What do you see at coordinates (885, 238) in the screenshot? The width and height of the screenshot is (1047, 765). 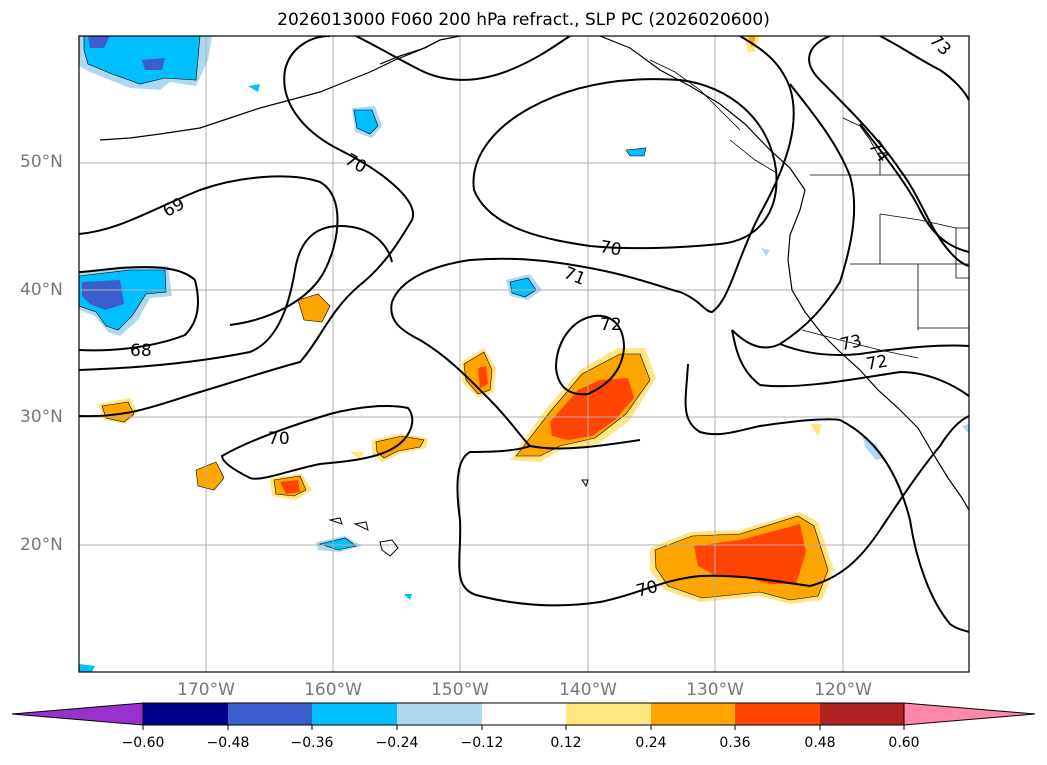 I see `political-boundaries` at bounding box center [885, 238].